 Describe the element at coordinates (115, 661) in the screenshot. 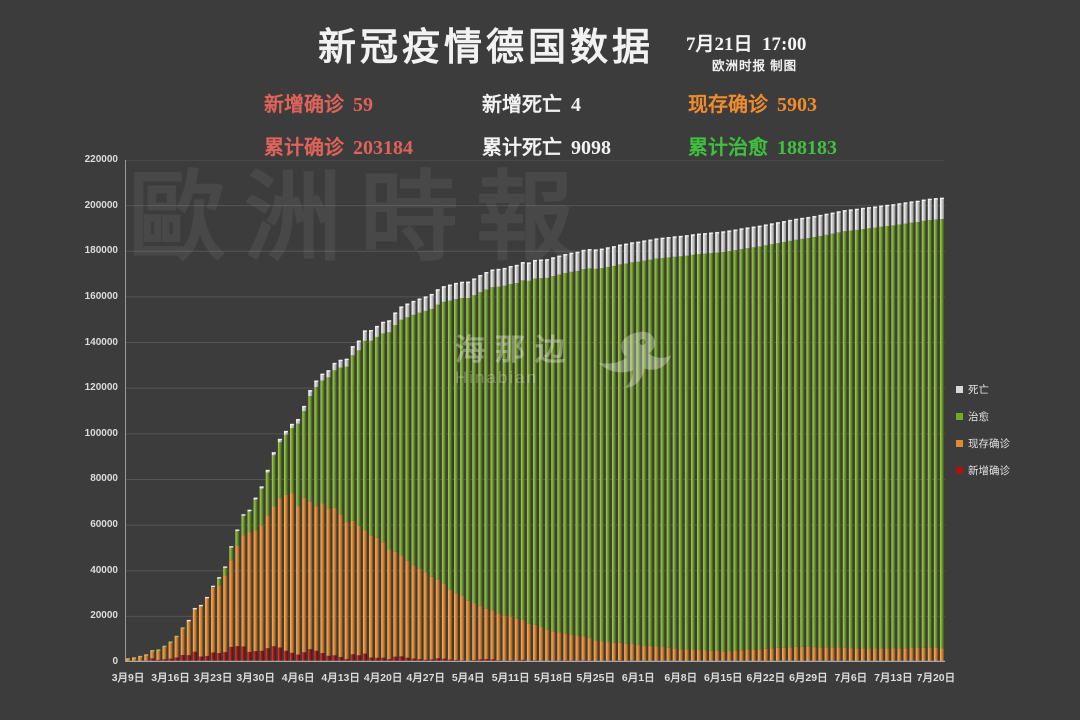

I see `y-tick-label: 0` at that location.